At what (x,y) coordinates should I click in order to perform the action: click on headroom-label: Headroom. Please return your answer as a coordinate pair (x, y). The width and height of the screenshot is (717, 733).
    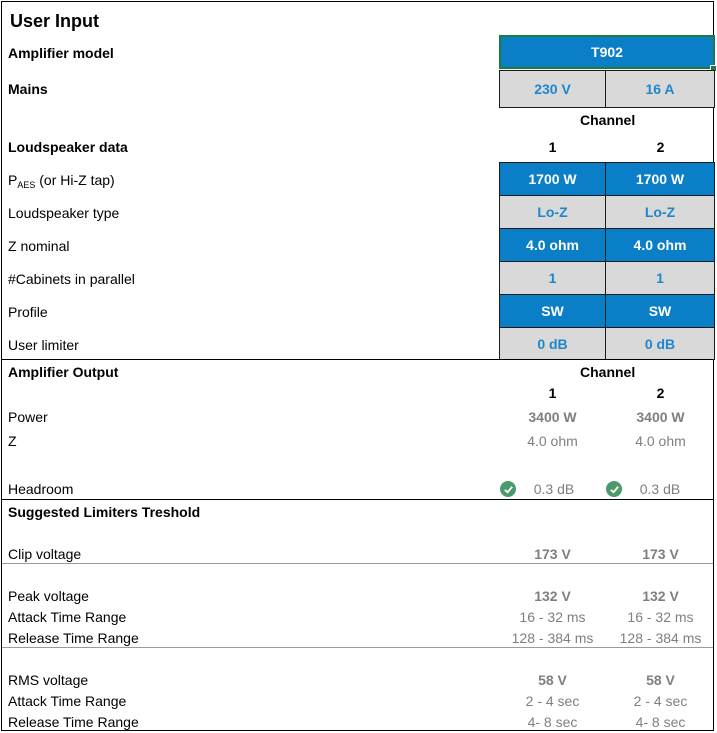
    Looking at the image, I should click on (41, 489).